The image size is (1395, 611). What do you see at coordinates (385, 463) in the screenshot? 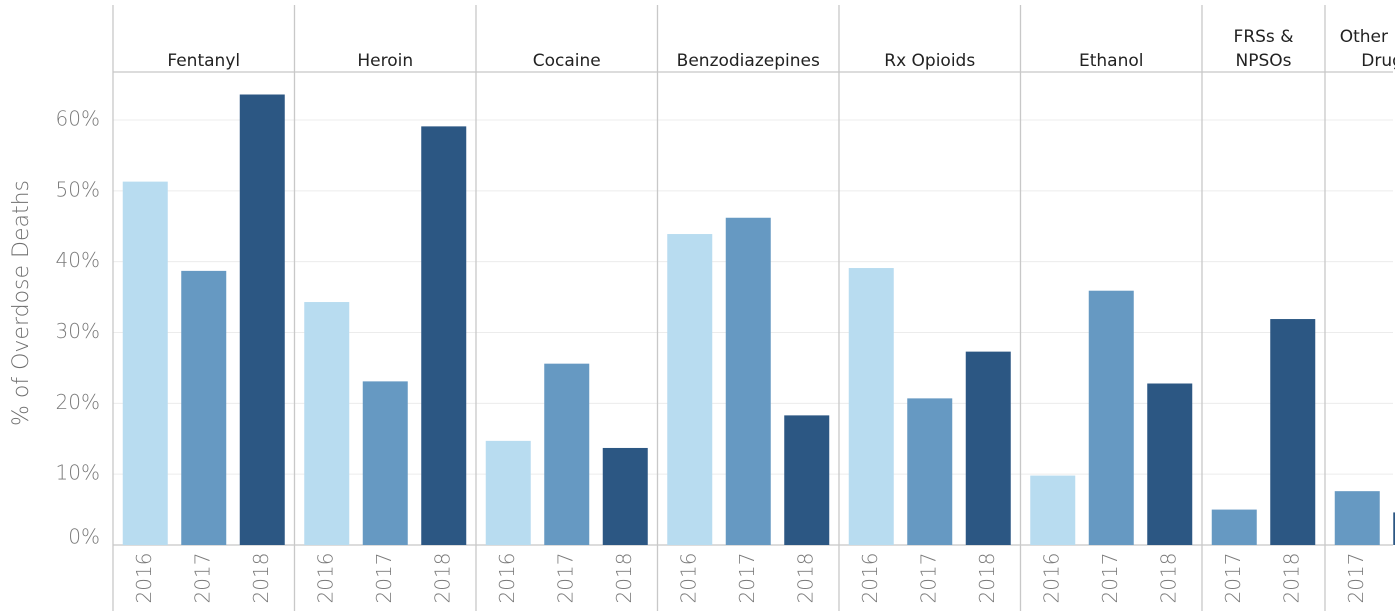
I see `bar-heroin-2017` at bounding box center [385, 463].